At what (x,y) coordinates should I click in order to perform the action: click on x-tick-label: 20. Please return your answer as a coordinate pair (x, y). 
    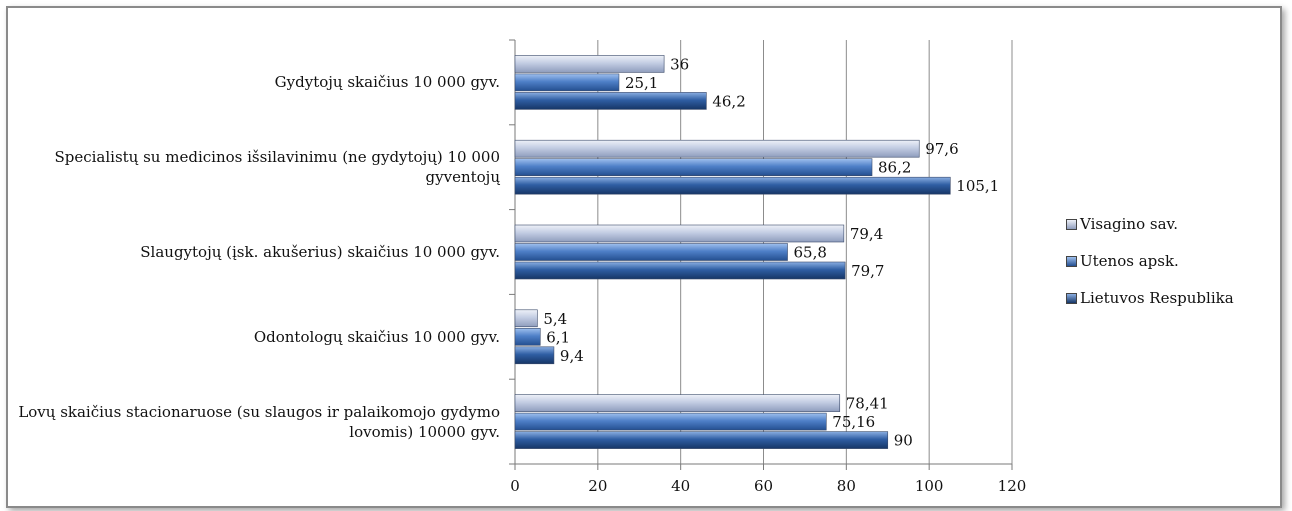
    Looking at the image, I should click on (597, 486).